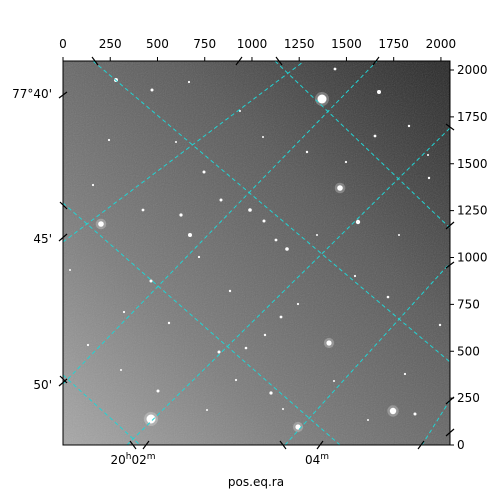 The image size is (500, 500). I want to click on right-tick-label: 0, so click(461, 445).